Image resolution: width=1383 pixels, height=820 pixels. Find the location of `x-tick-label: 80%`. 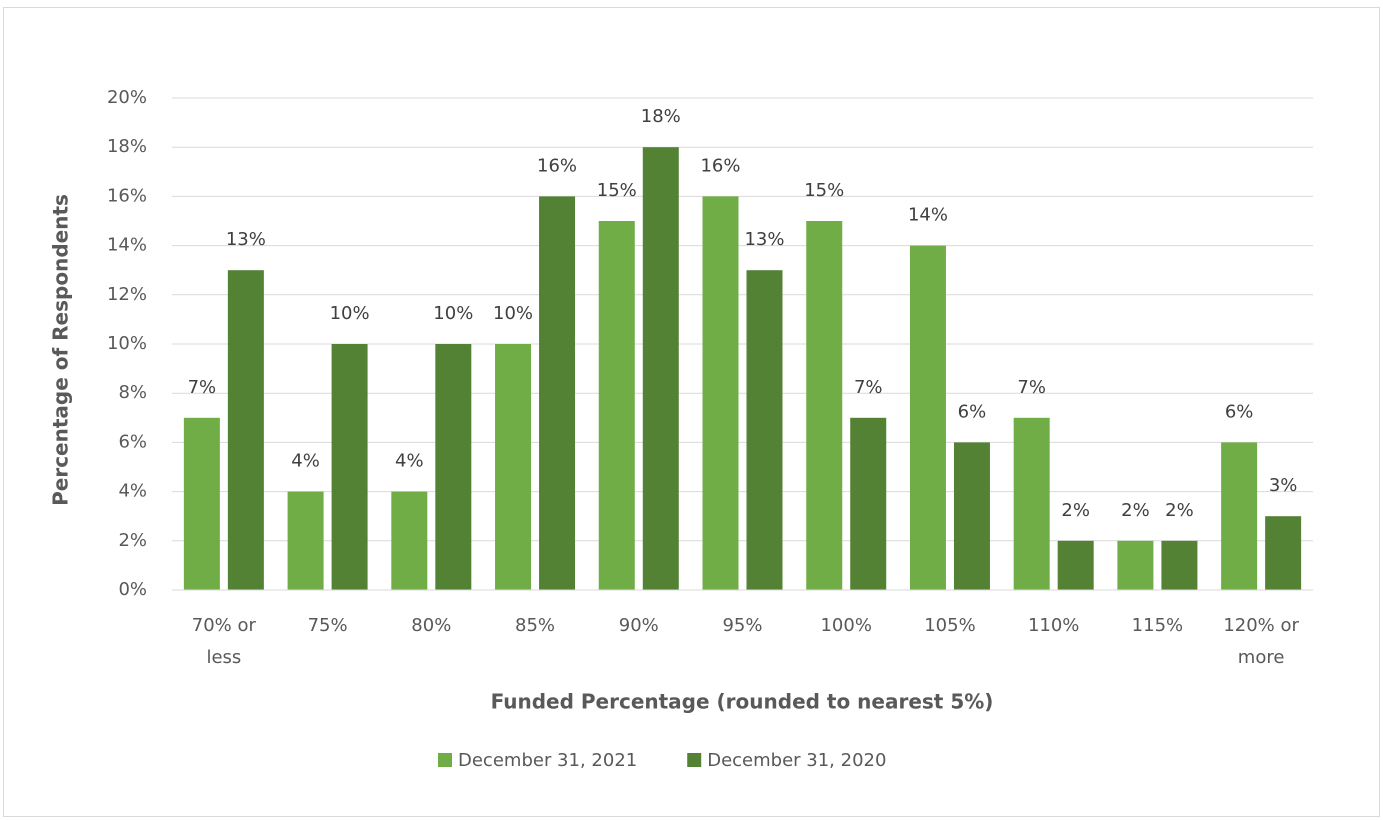

x-tick-label: 80% is located at coordinates (431, 625).